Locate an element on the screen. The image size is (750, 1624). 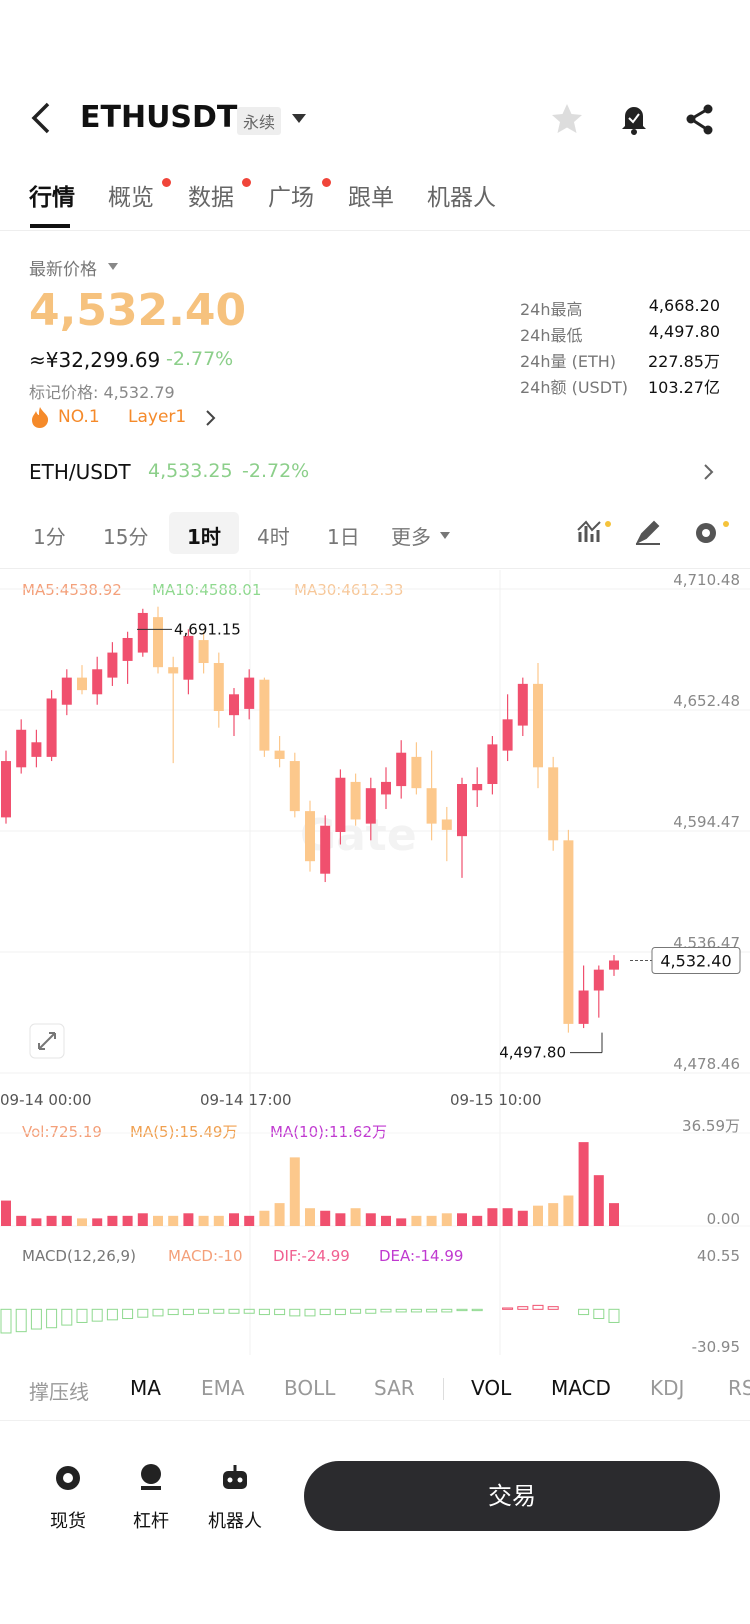
tab: 机器人 is located at coordinates (461, 198).